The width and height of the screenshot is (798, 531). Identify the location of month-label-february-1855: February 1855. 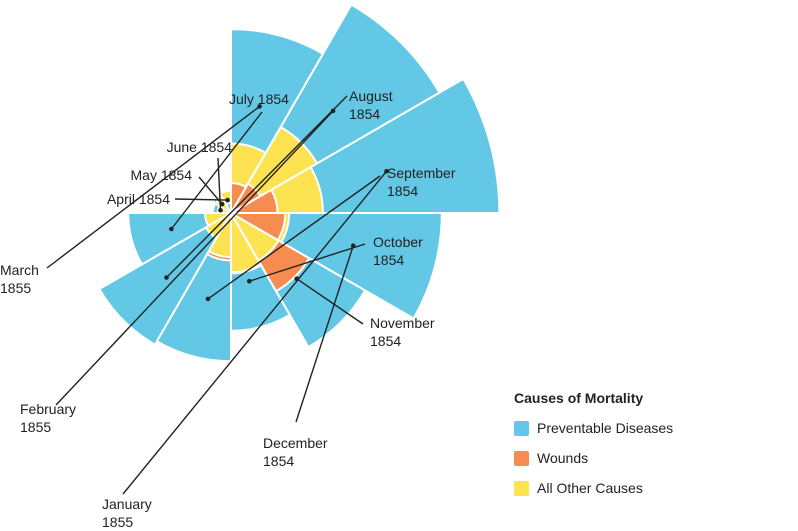
(48, 418).